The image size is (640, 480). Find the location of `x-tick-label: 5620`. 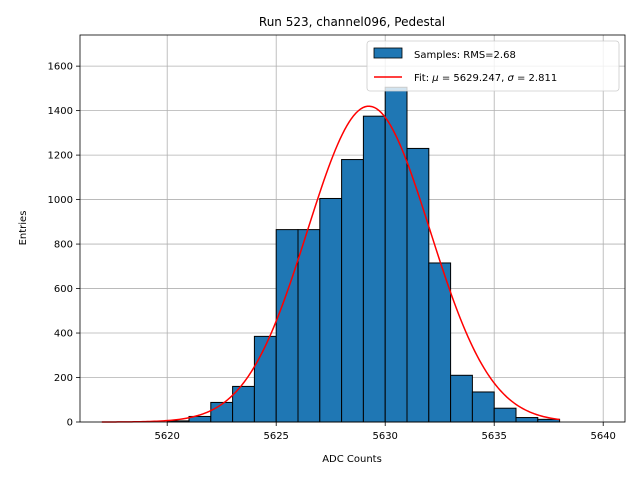

x-tick-label: 5620 is located at coordinates (166, 436).